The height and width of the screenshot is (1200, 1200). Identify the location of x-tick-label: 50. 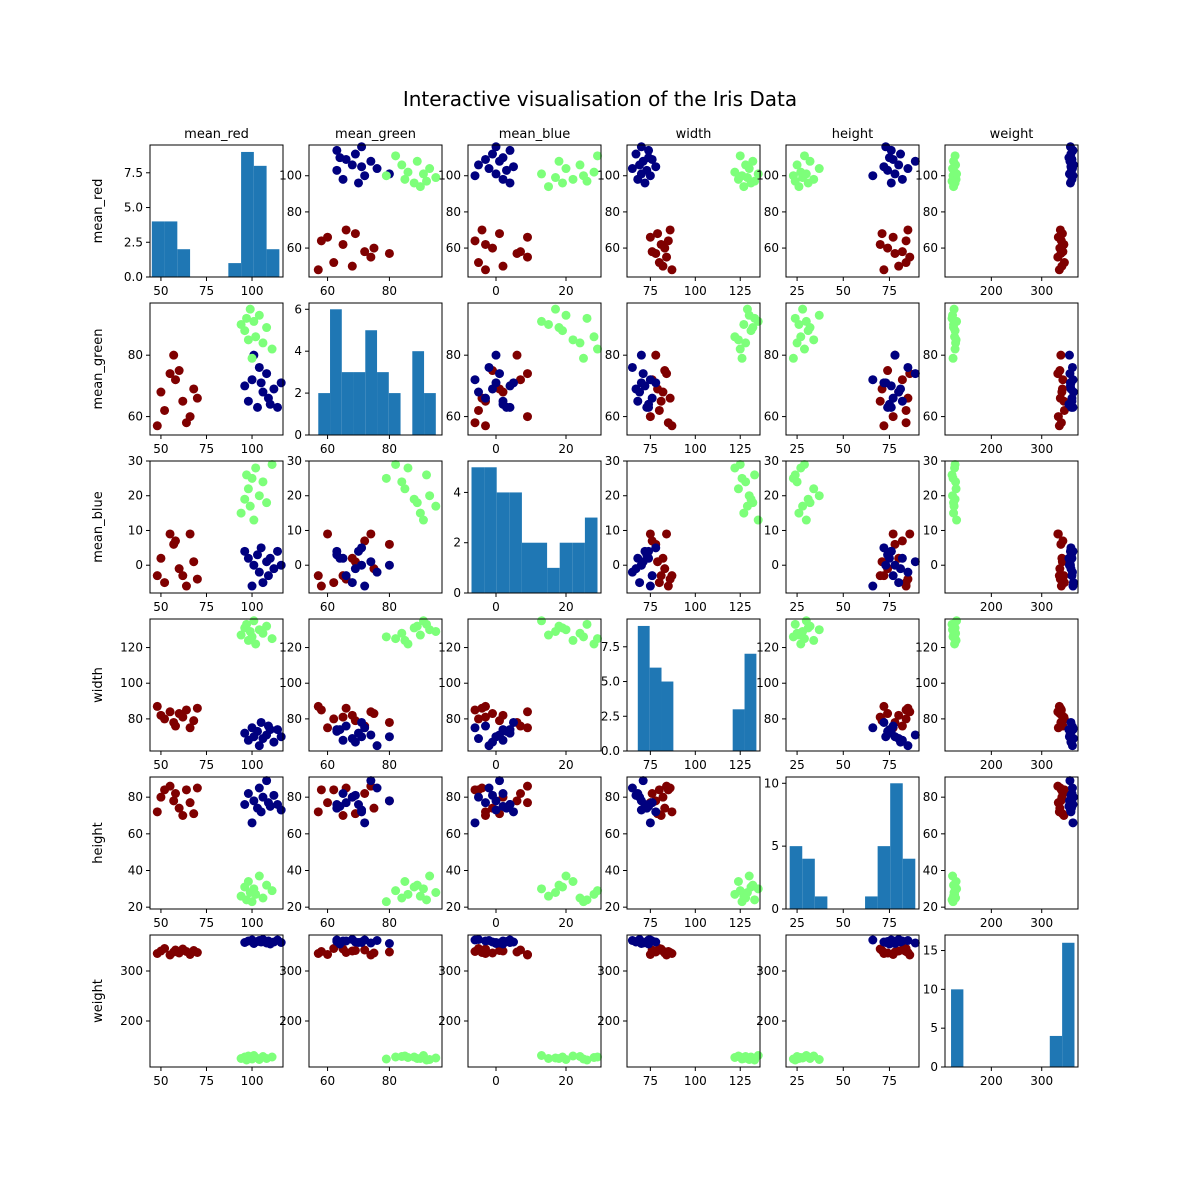
(843, 765).